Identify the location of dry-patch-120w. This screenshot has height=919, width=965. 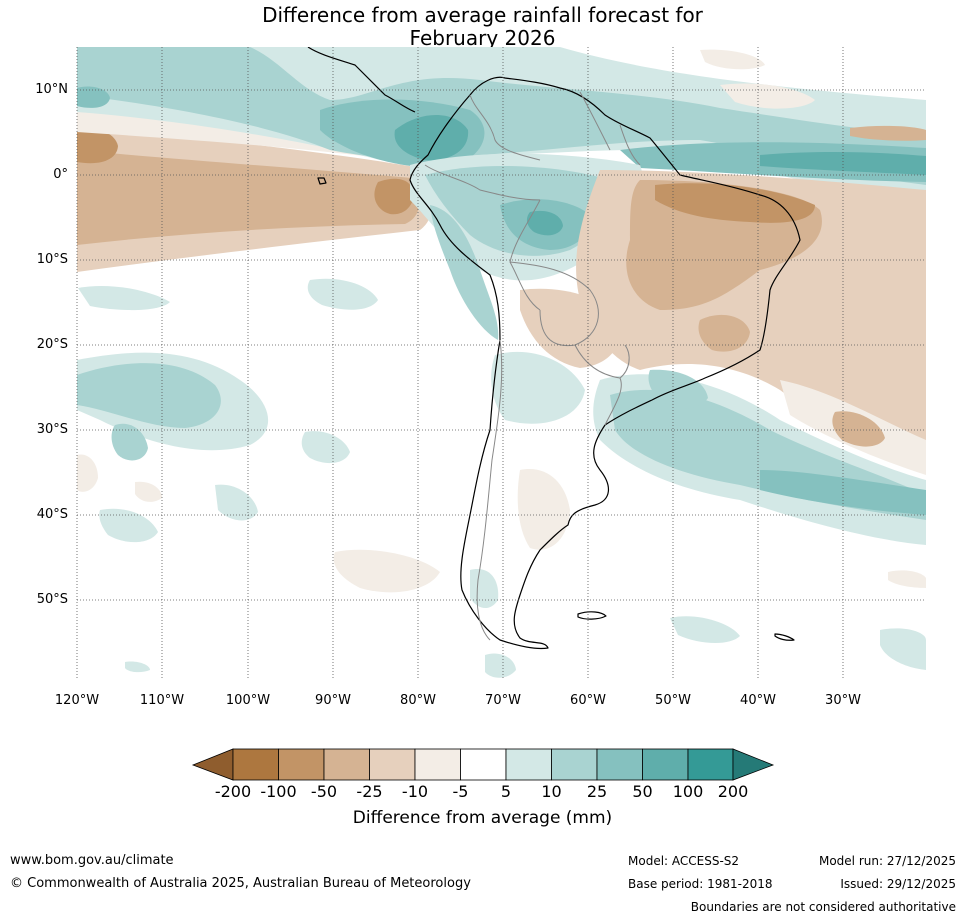
(87, 473).